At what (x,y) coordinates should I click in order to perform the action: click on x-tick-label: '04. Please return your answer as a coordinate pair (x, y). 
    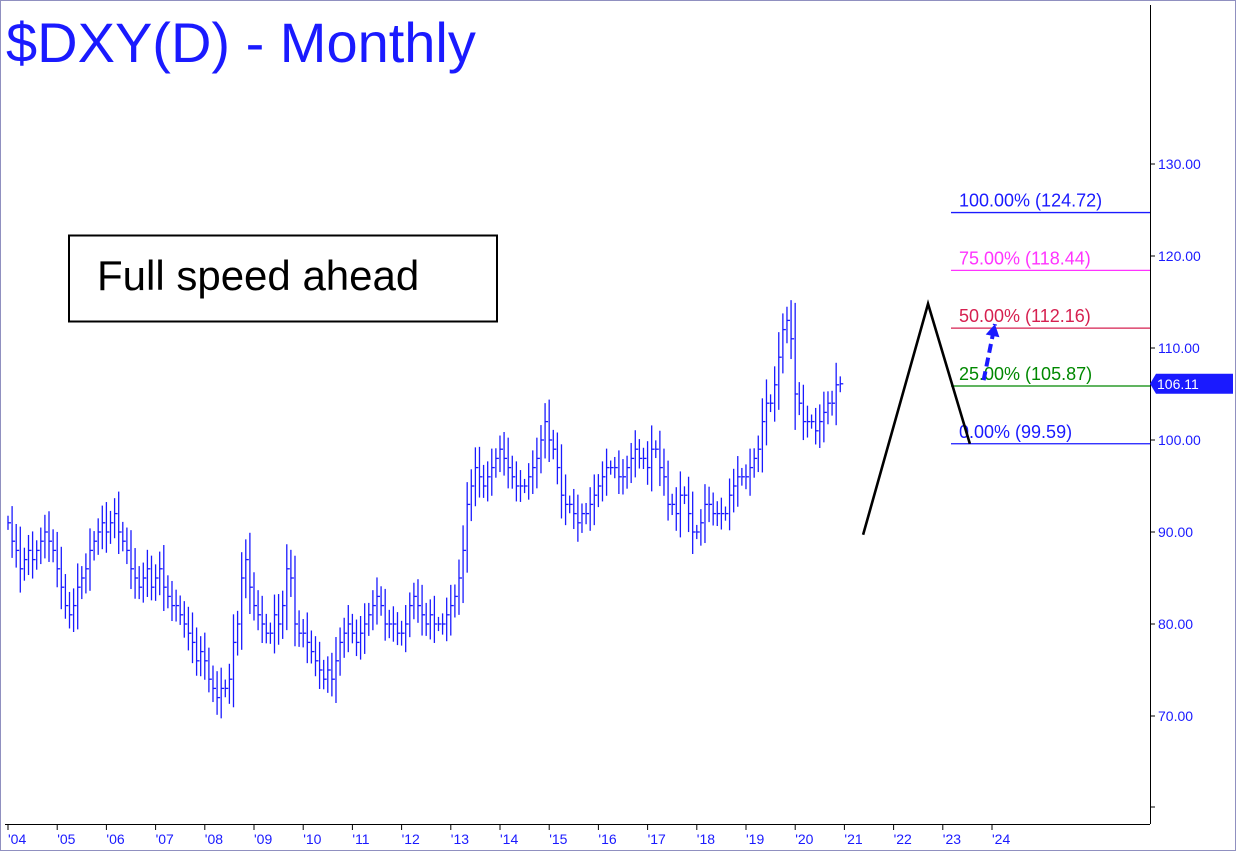
    Looking at the image, I should click on (17, 839).